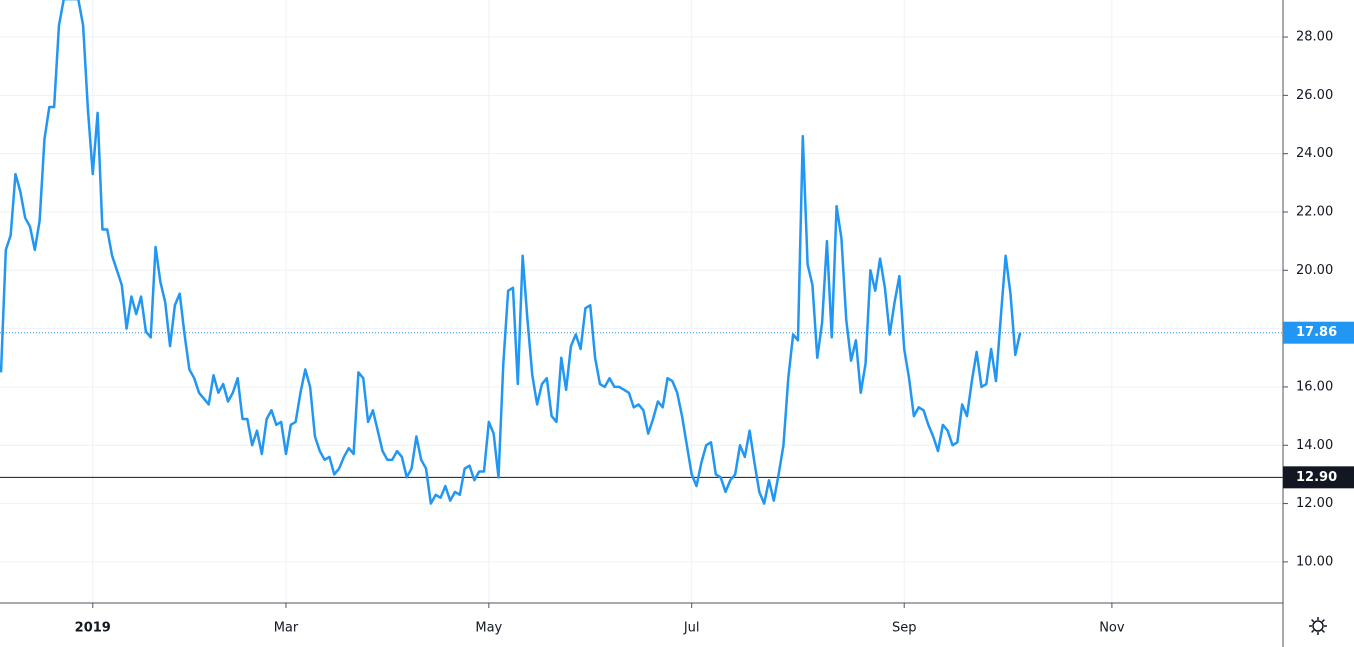  What do you see at coordinates (93, 628) in the screenshot?
I see `x-tick-label: 2019` at bounding box center [93, 628].